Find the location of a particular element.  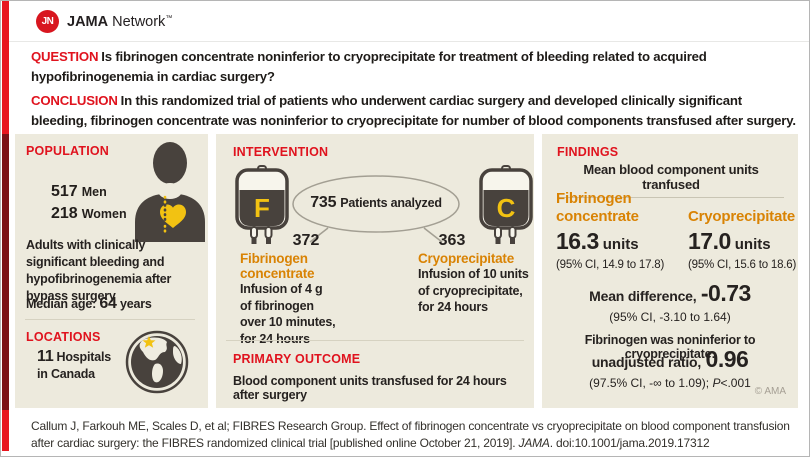

findings-cryo-ci: (95% CI, 15.6 to 18.6) is located at coordinates (742, 265).